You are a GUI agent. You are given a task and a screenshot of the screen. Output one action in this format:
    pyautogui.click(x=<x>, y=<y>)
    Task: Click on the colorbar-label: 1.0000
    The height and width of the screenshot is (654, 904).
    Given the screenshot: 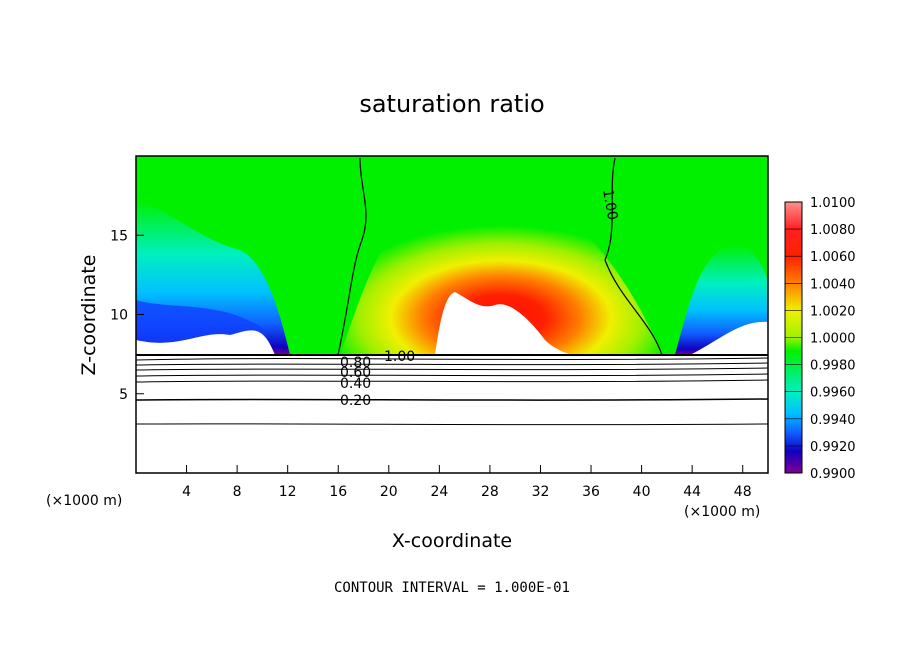 What is the action you would take?
    pyautogui.click(x=833, y=339)
    